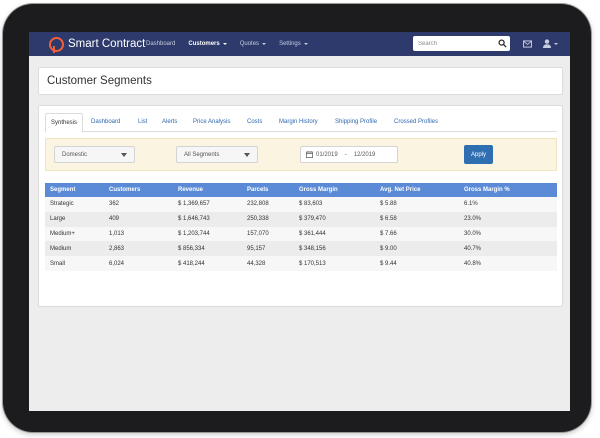 This screenshot has width=600, height=438. What do you see at coordinates (417, 249) in the screenshot?
I see `avg-net-price-cell: $ 9.00` at bounding box center [417, 249].